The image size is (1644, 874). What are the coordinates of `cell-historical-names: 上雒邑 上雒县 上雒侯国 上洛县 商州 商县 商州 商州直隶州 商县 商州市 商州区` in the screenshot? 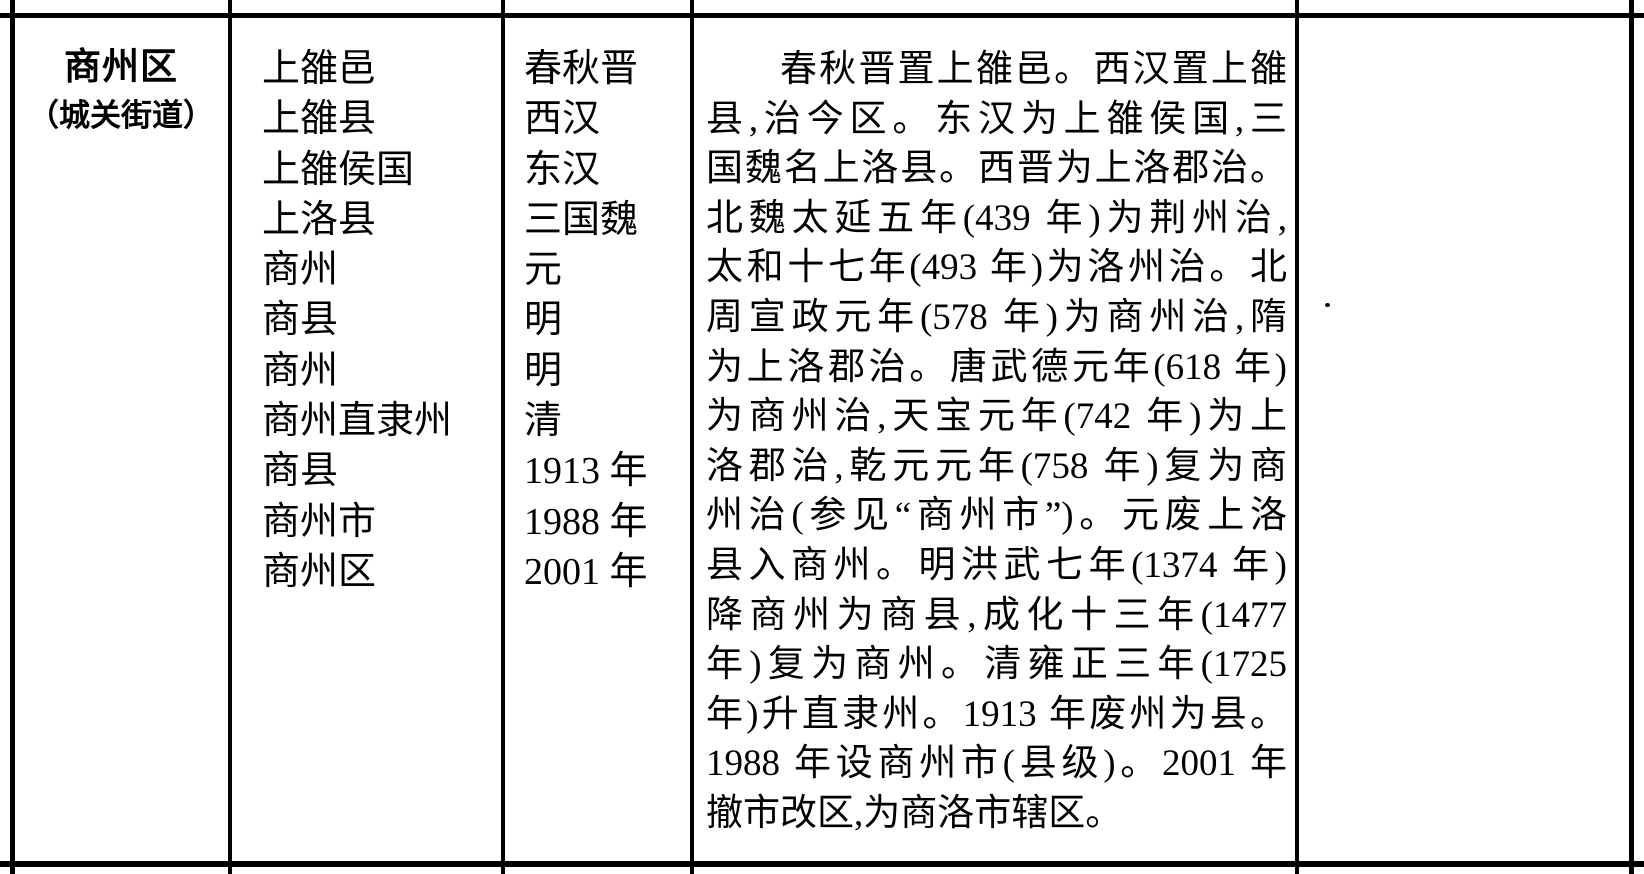 It's located at (380, 320).